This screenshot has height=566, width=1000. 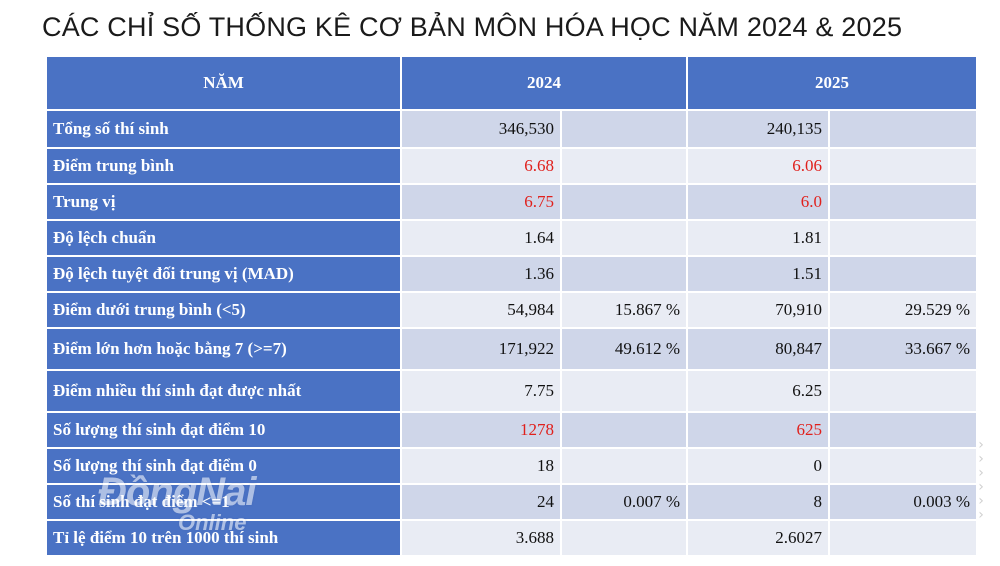 I want to click on value-2024: 1.64, so click(x=481, y=239).